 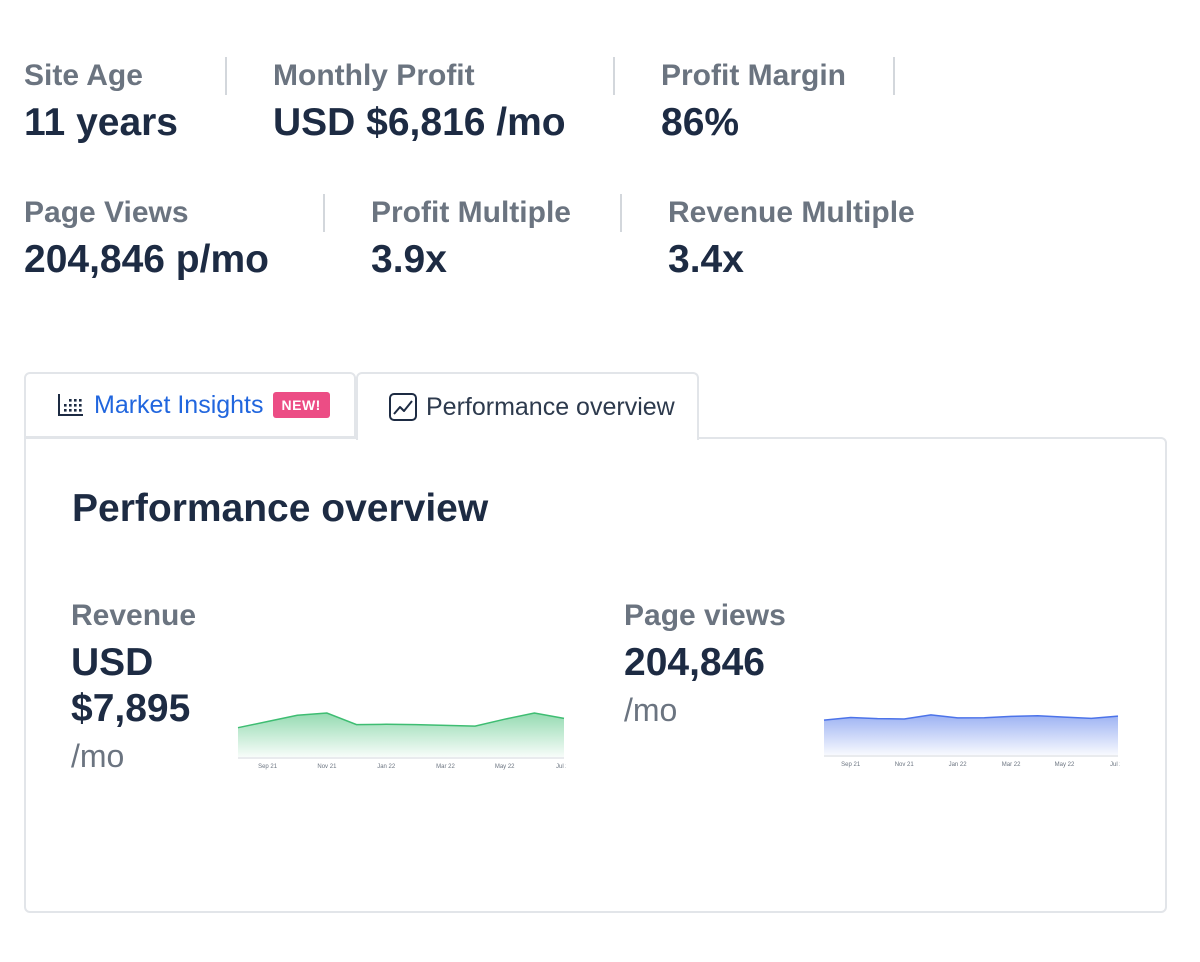 I want to click on metric-value: 86%, so click(x=700, y=122).